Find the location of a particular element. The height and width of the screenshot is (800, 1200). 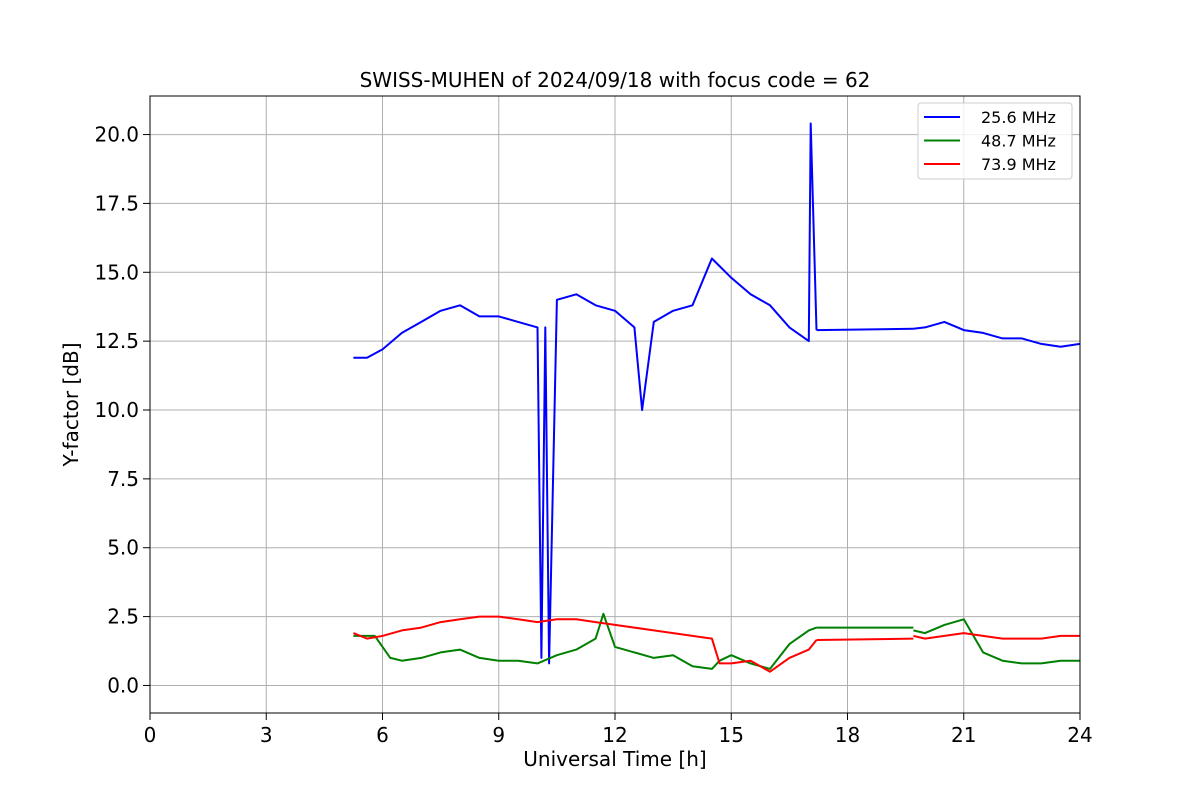

legend-entry-label: 73.9 MHz is located at coordinates (1018, 164).